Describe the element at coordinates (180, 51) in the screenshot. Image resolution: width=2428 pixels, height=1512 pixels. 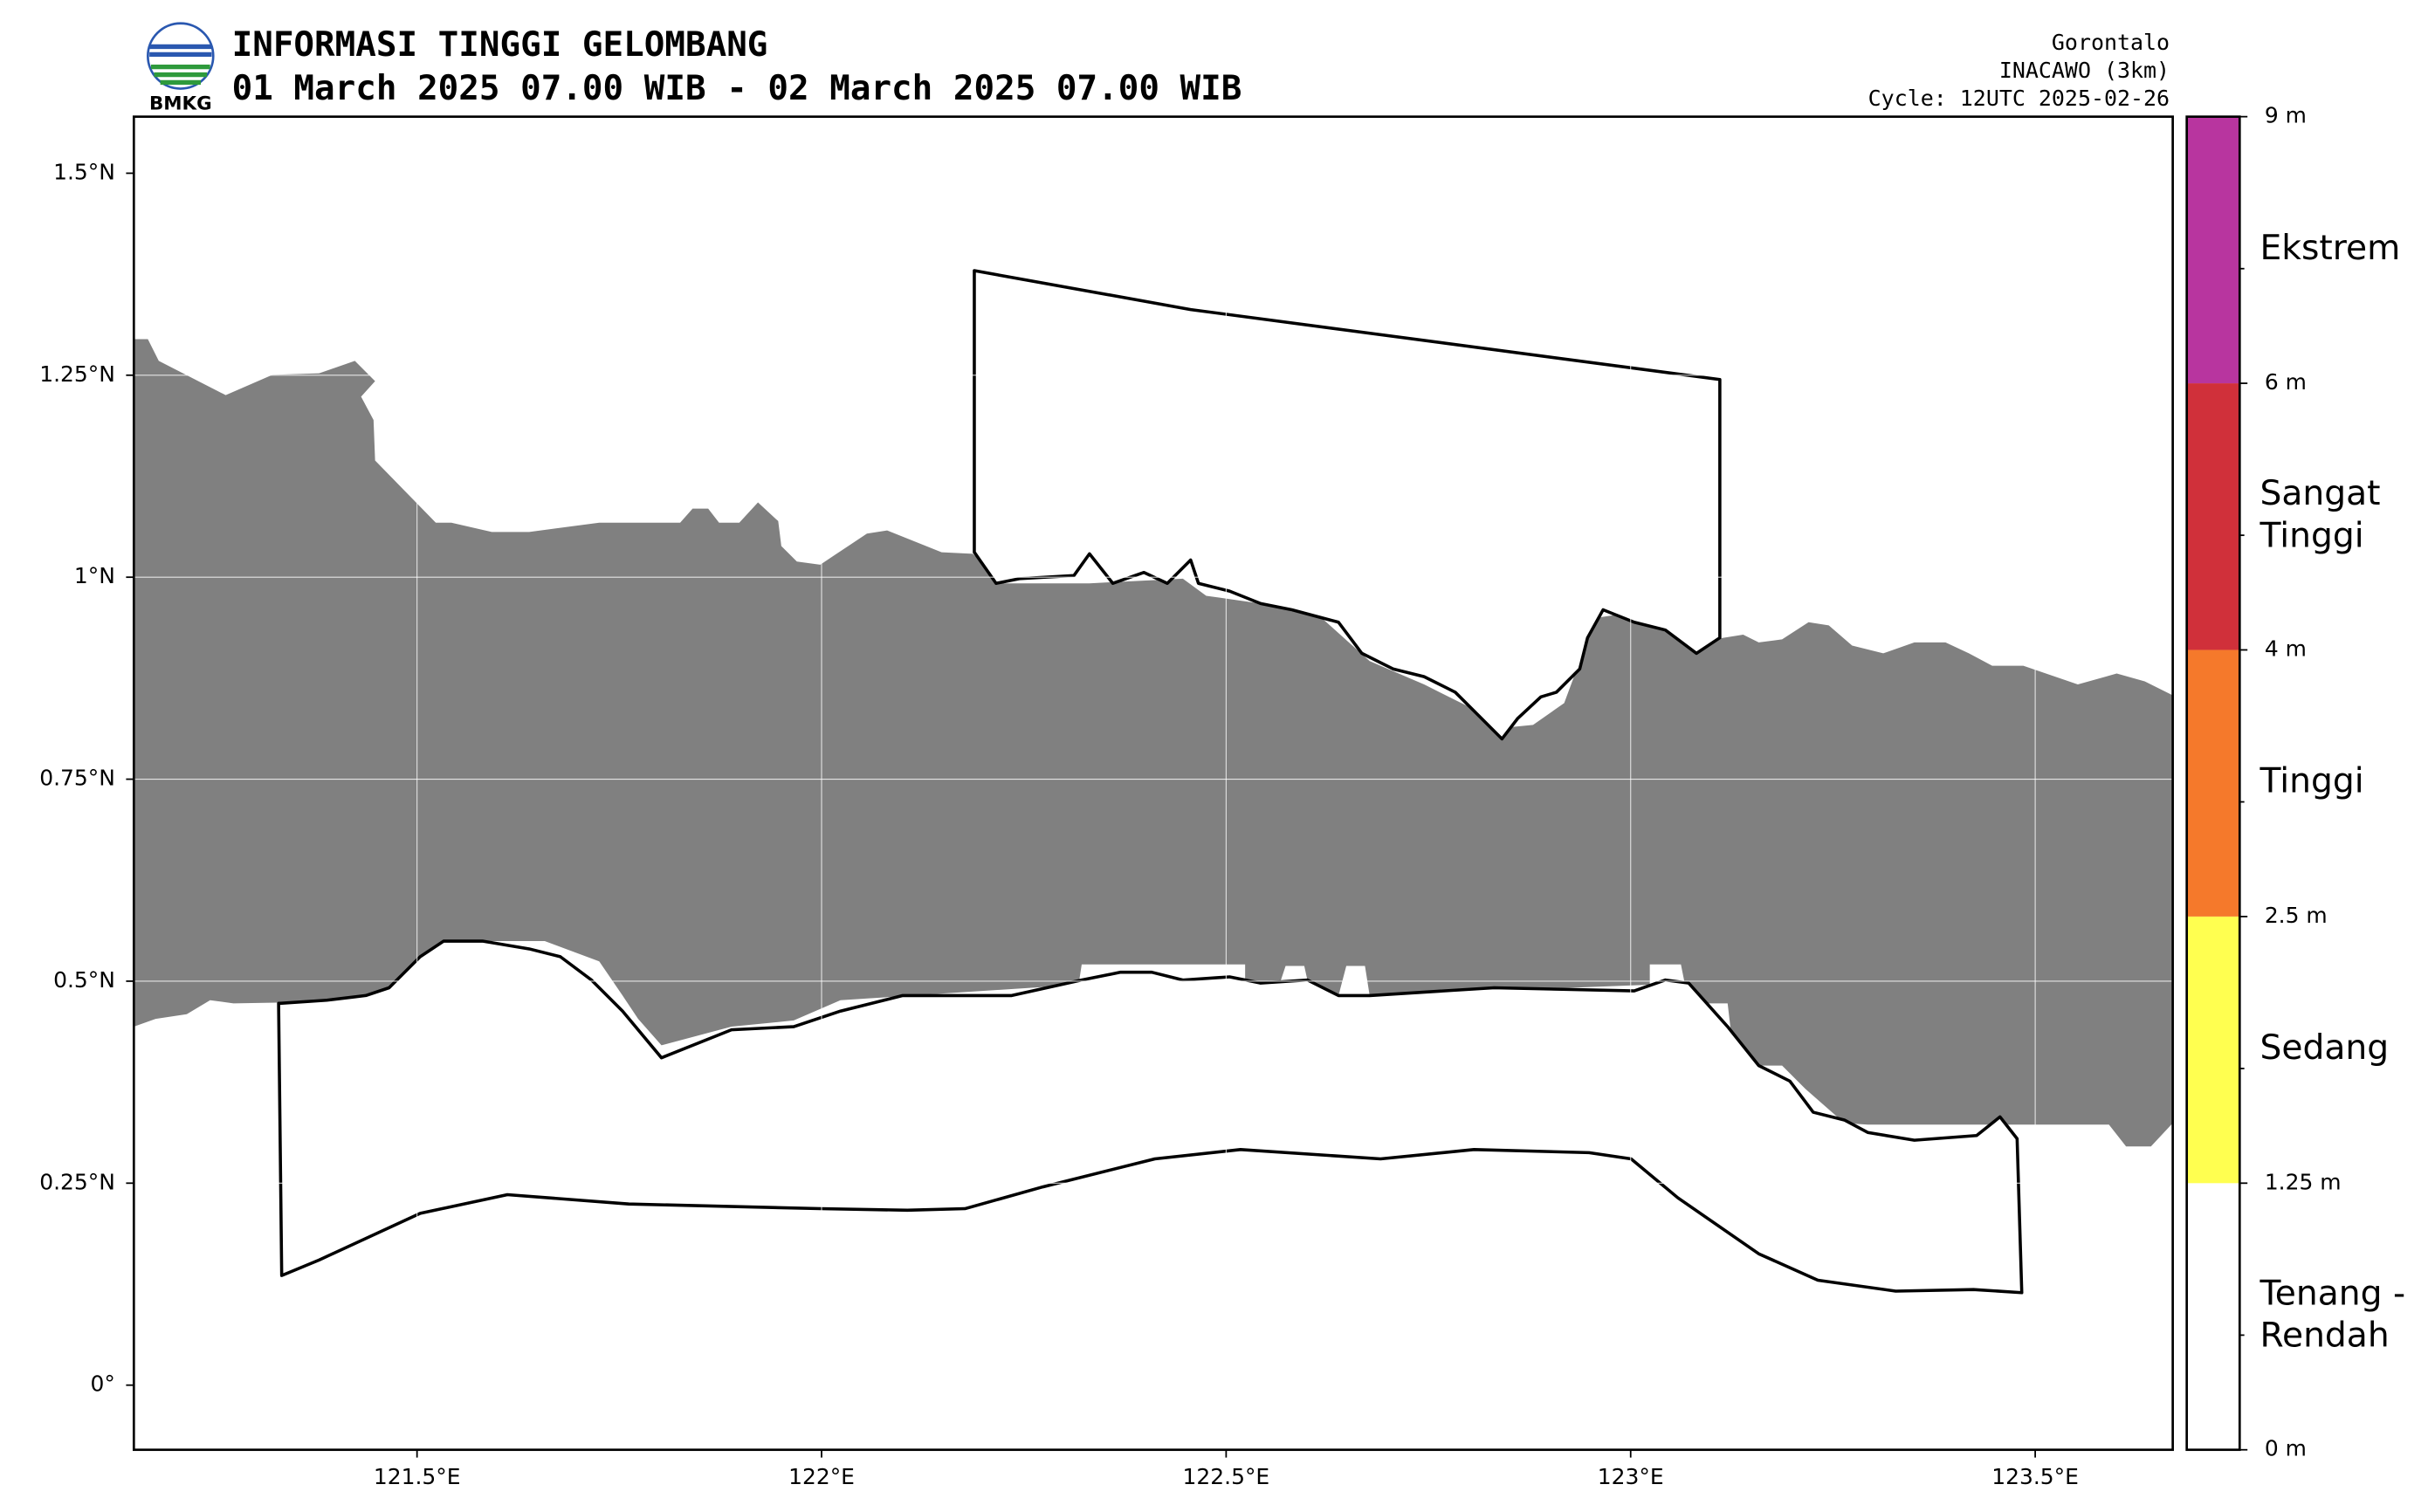
I see `logo-blue` at that location.